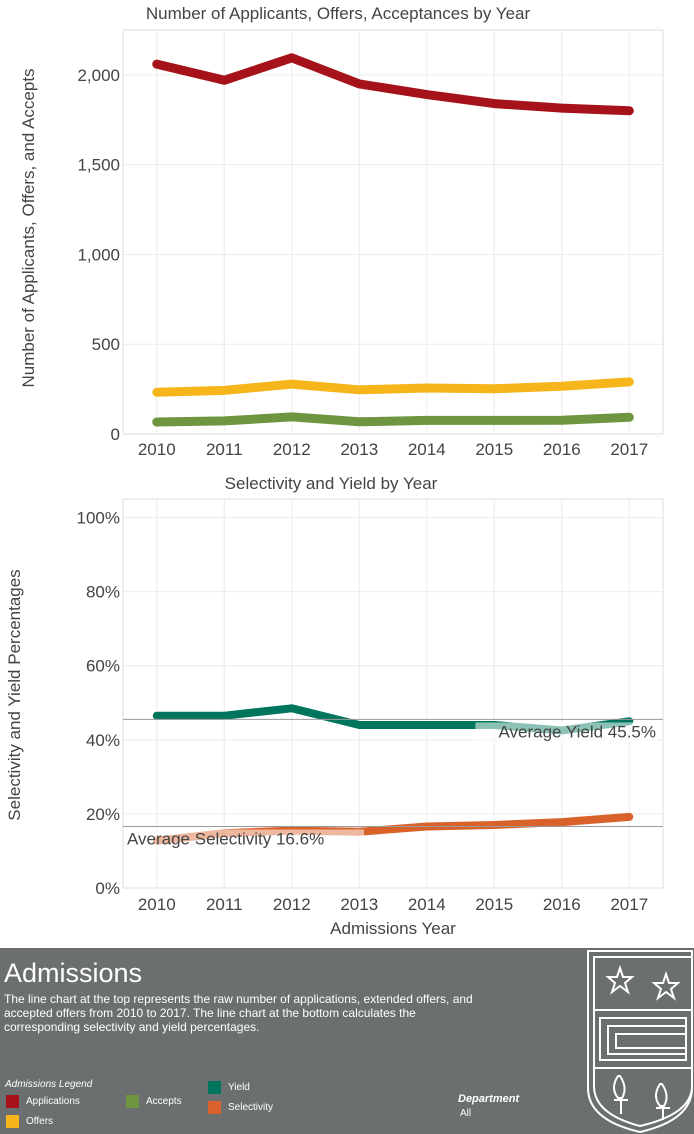 Image resolution: width=694 pixels, height=1134 pixels. Describe the element at coordinates (103, 592) in the screenshot. I see `bottom-ytick-label: 80%` at that location.